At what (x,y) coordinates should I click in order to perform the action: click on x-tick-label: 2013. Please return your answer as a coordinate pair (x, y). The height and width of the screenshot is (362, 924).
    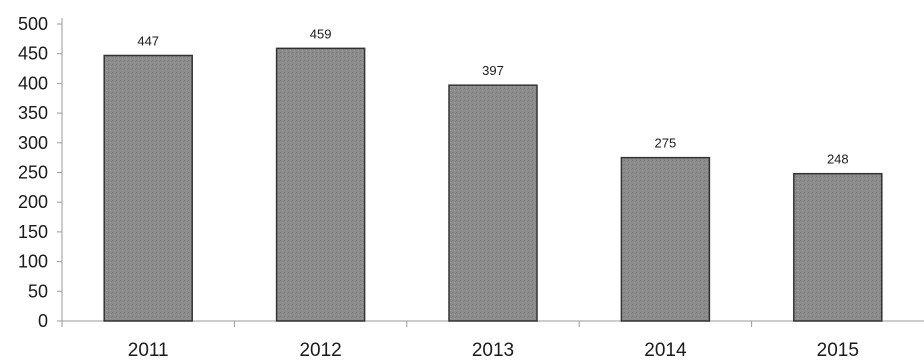
    Looking at the image, I should click on (493, 350).